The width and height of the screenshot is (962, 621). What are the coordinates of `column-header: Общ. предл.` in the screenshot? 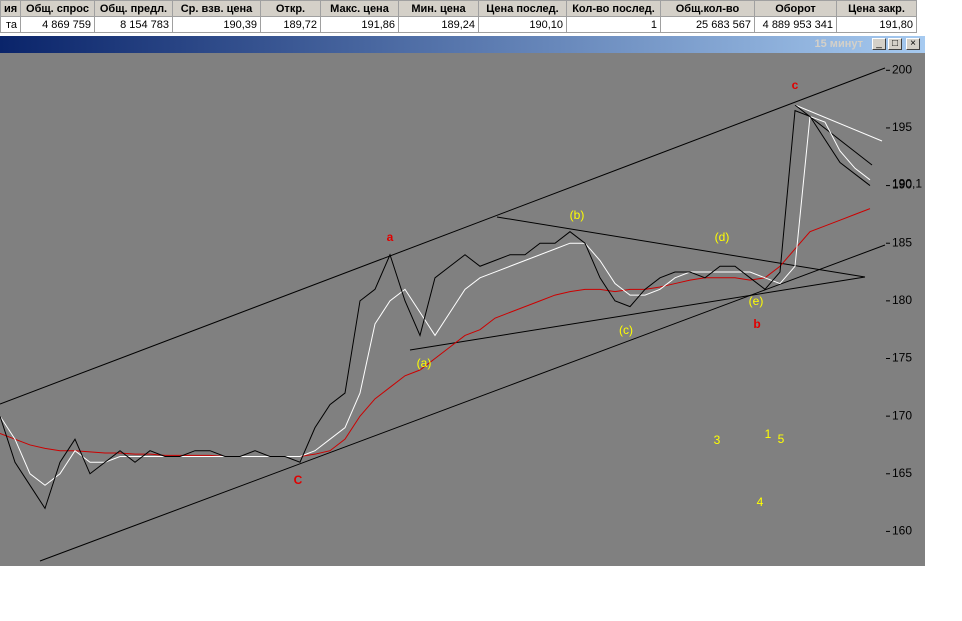 It's located at (133, 8).